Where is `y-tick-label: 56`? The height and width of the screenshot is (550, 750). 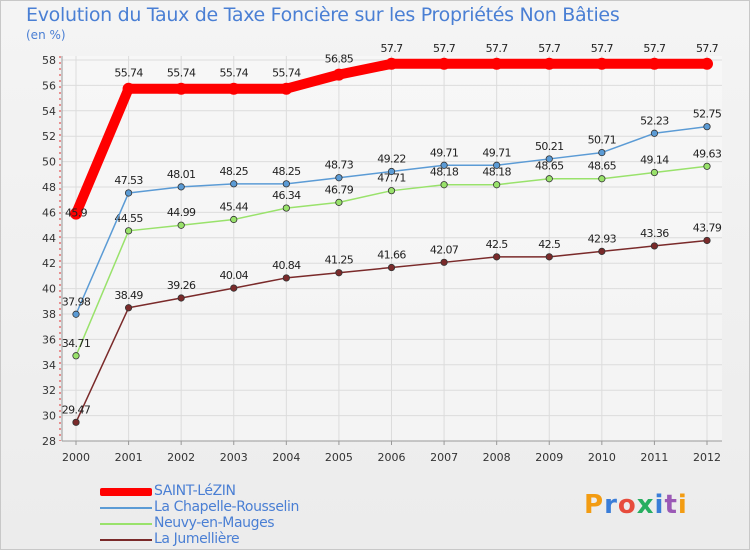
y-tick-label: 56 is located at coordinates (49, 85).